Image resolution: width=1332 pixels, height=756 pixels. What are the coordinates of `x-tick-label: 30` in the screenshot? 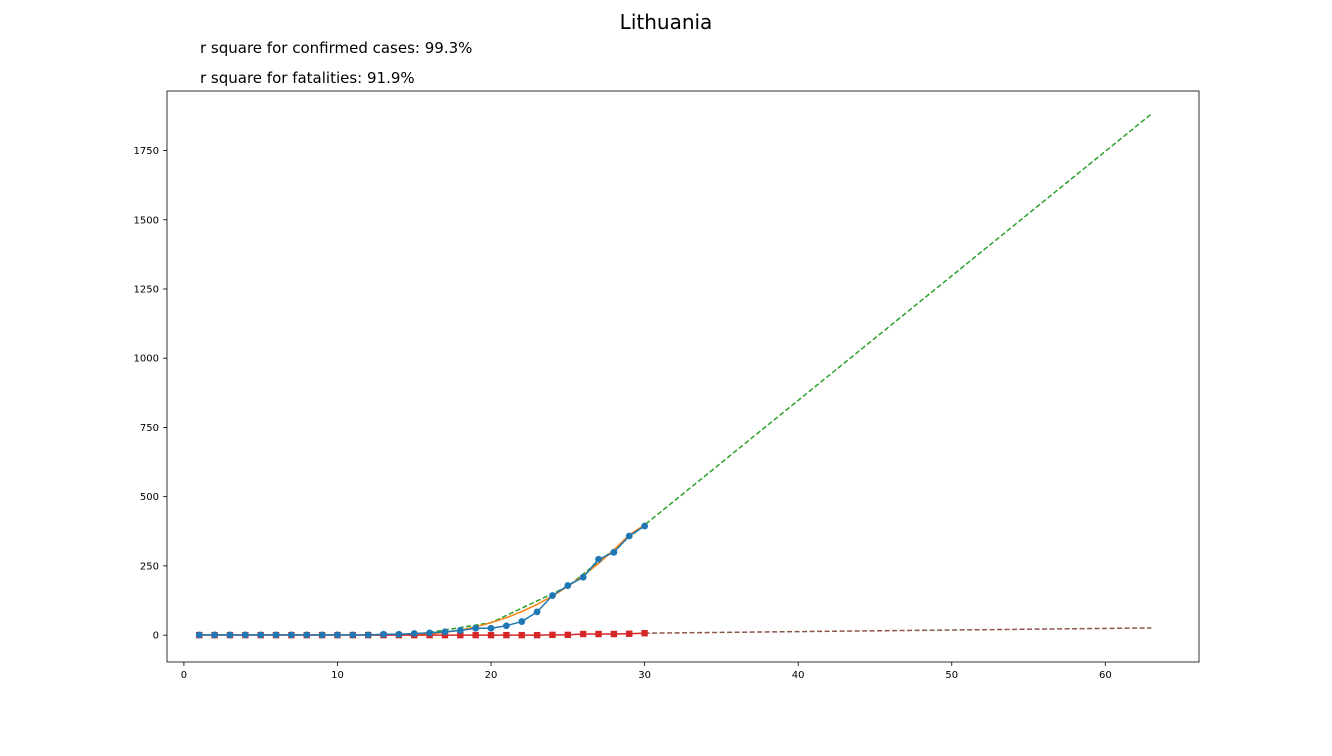 It's located at (644, 675).